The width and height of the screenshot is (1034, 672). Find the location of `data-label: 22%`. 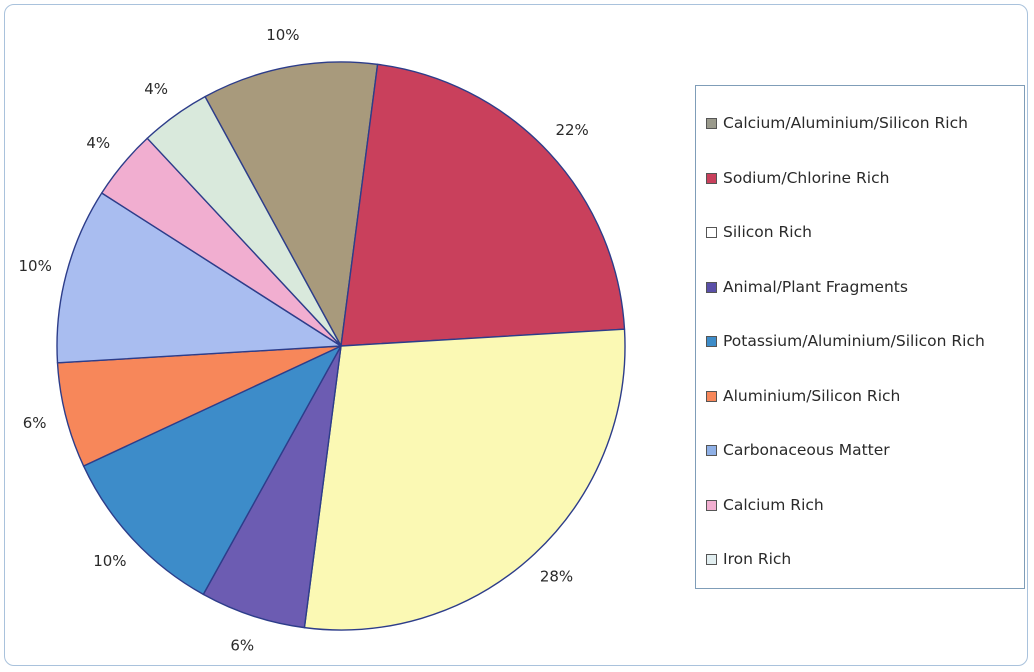

data-label: 22% is located at coordinates (571, 130).